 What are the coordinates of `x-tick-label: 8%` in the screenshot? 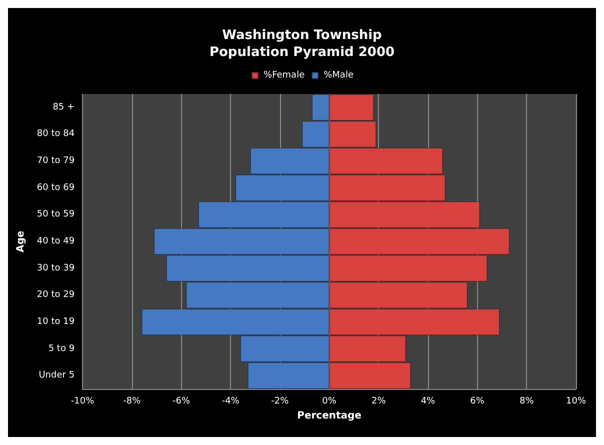 It's located at (527, 401).